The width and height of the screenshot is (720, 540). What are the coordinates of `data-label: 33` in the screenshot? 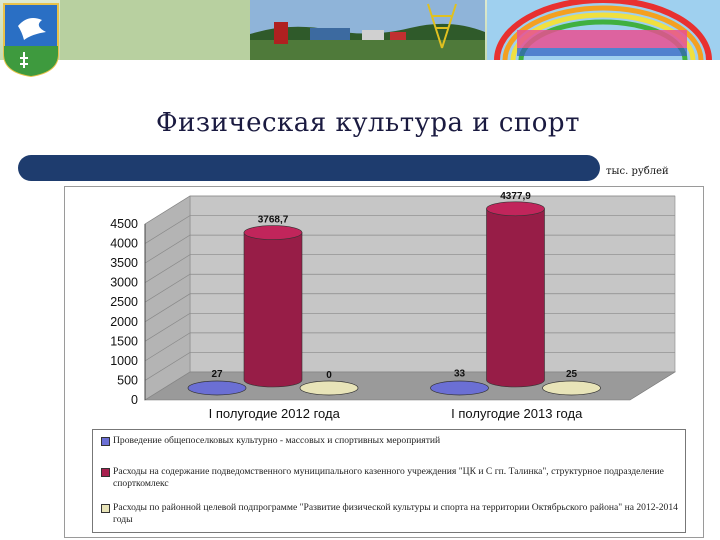 It's located at (460, 374).